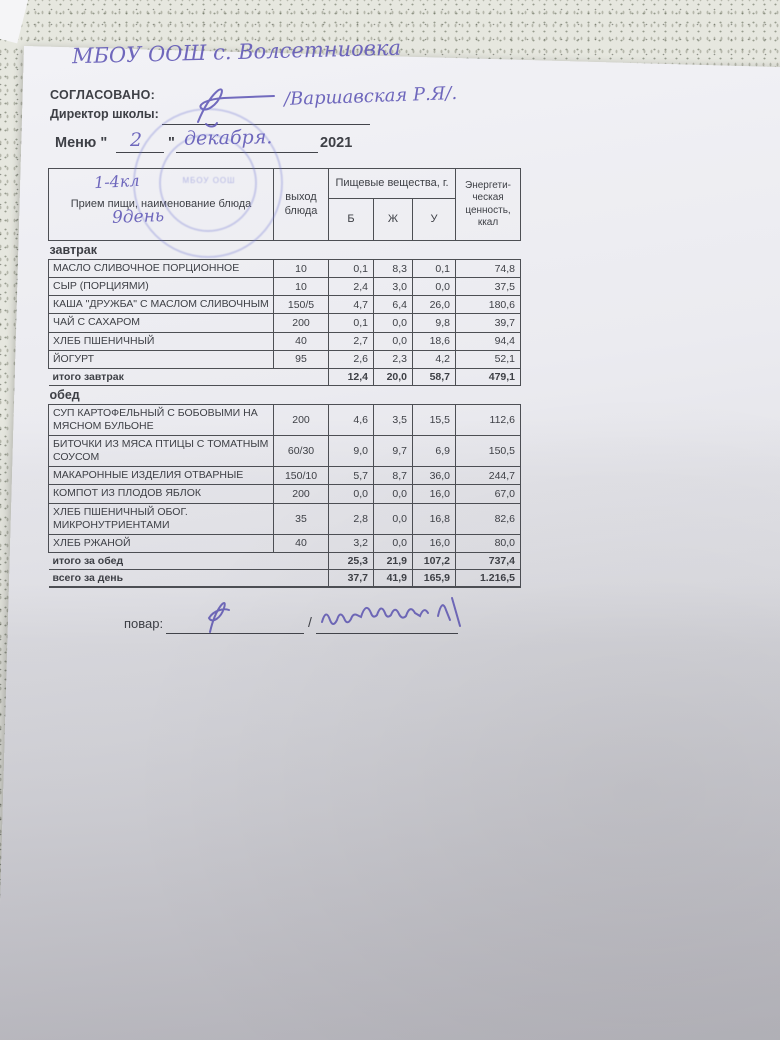  What do you see at coordinates (104, 114) in the screenshot?
I see `director-label: Директор школы:` at bounding box center [104, 114].